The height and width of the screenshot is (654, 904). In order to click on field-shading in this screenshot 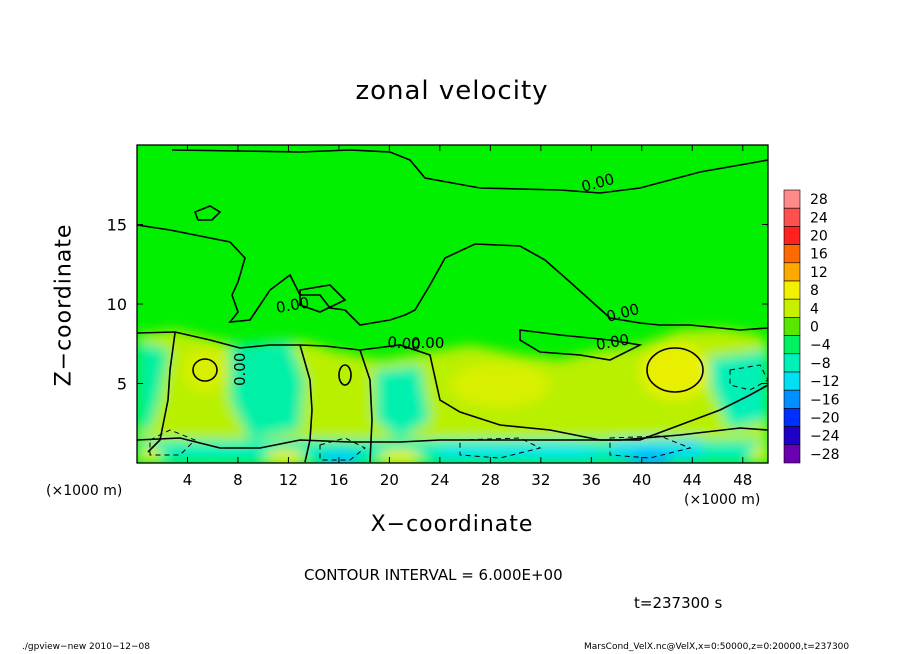, I will do `click(452, 395)`.